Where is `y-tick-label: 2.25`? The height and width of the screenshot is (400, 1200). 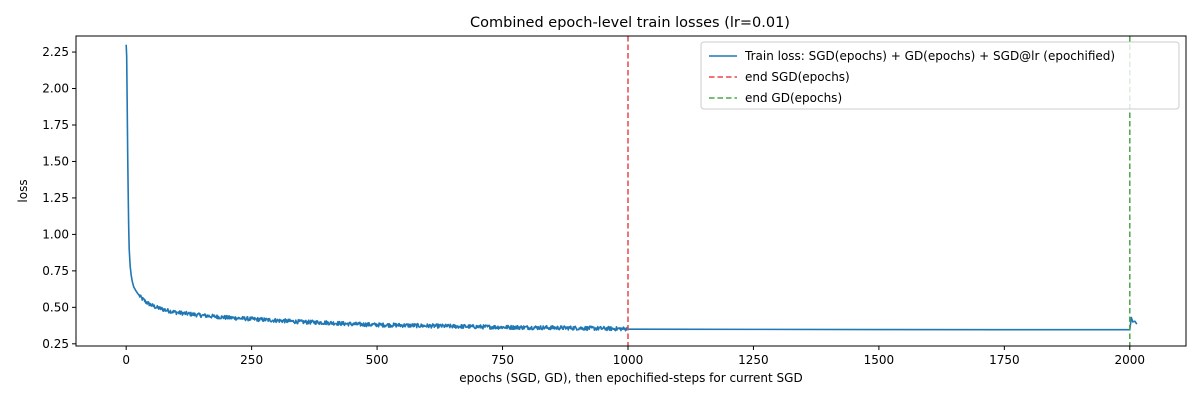 y-tick-label: 2.25 is located at coordinates (55, 52).